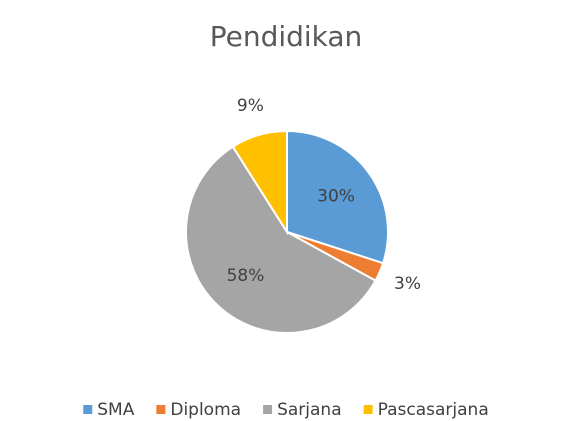 The height and width of the screenshot is (421, 572). I want to click on chart-title: Pendidikan, so click(286, 36).